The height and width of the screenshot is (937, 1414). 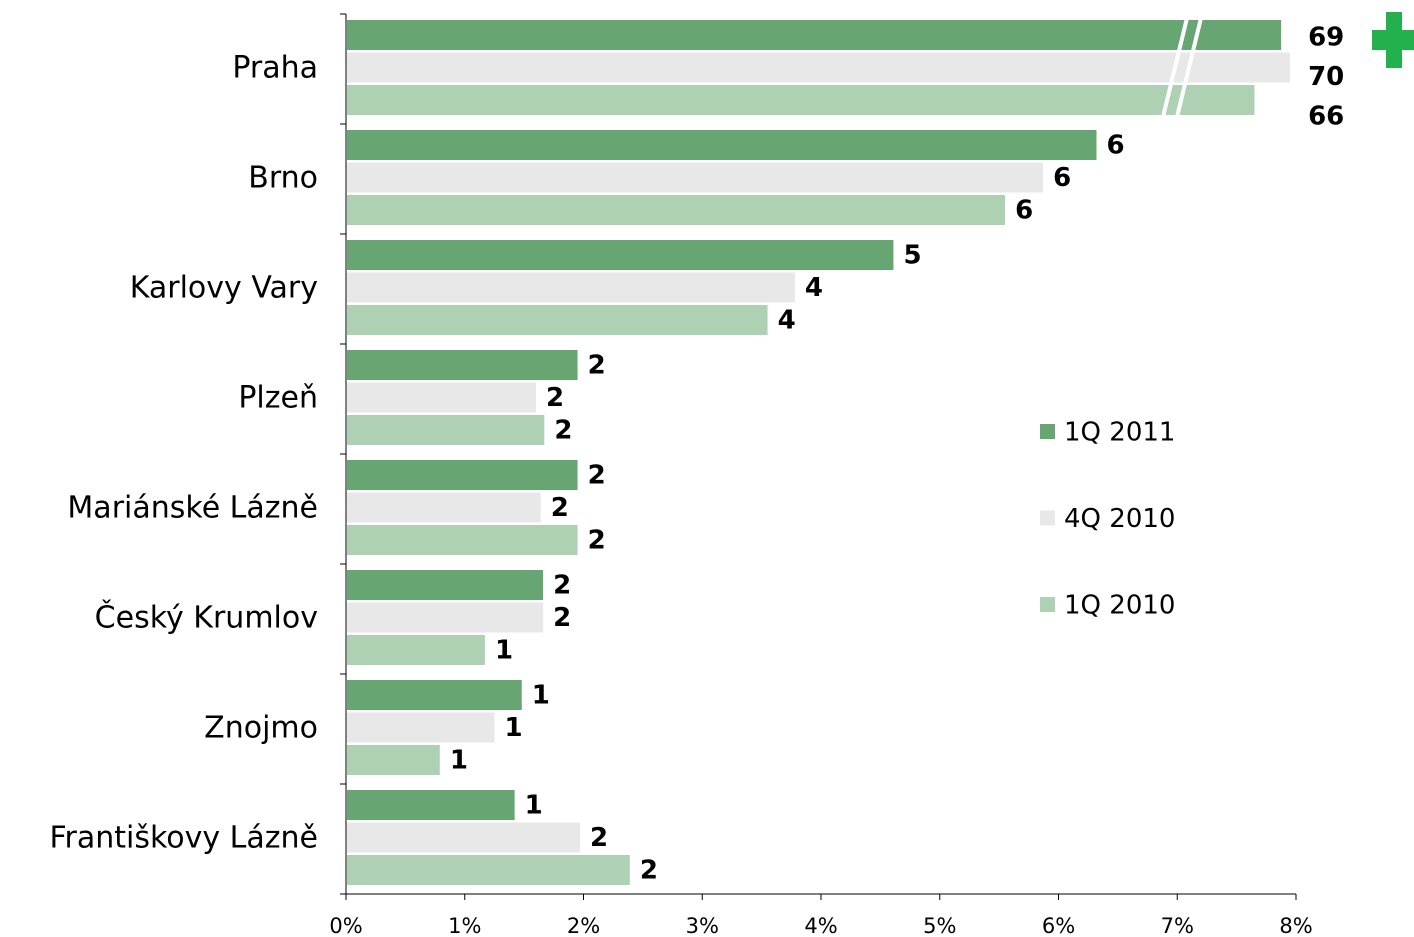 I want to click on category-label: Znojmo, so click(x=261, y=728).